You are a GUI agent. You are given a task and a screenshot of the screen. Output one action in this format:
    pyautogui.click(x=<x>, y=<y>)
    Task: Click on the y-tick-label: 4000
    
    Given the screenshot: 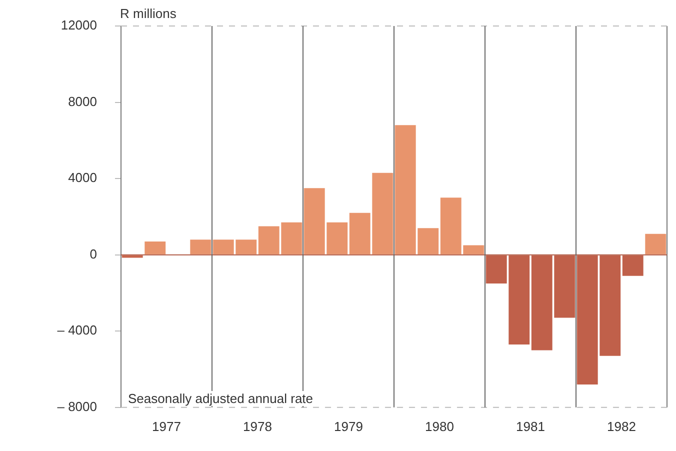 What is the action you would take?
    pyautogui.click(x=82, y=178)
    